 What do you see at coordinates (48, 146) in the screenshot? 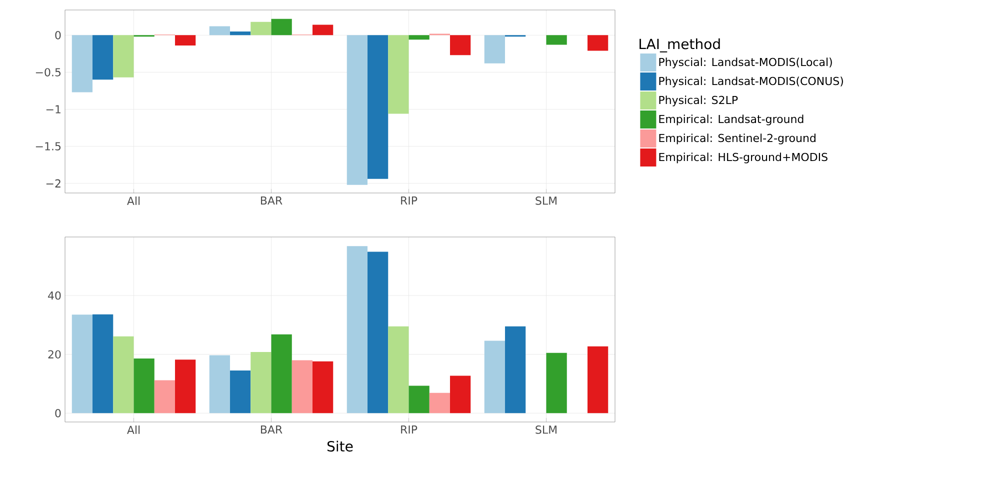
I see `y-tick-label: −1.5` at bounding box center [48, 146].